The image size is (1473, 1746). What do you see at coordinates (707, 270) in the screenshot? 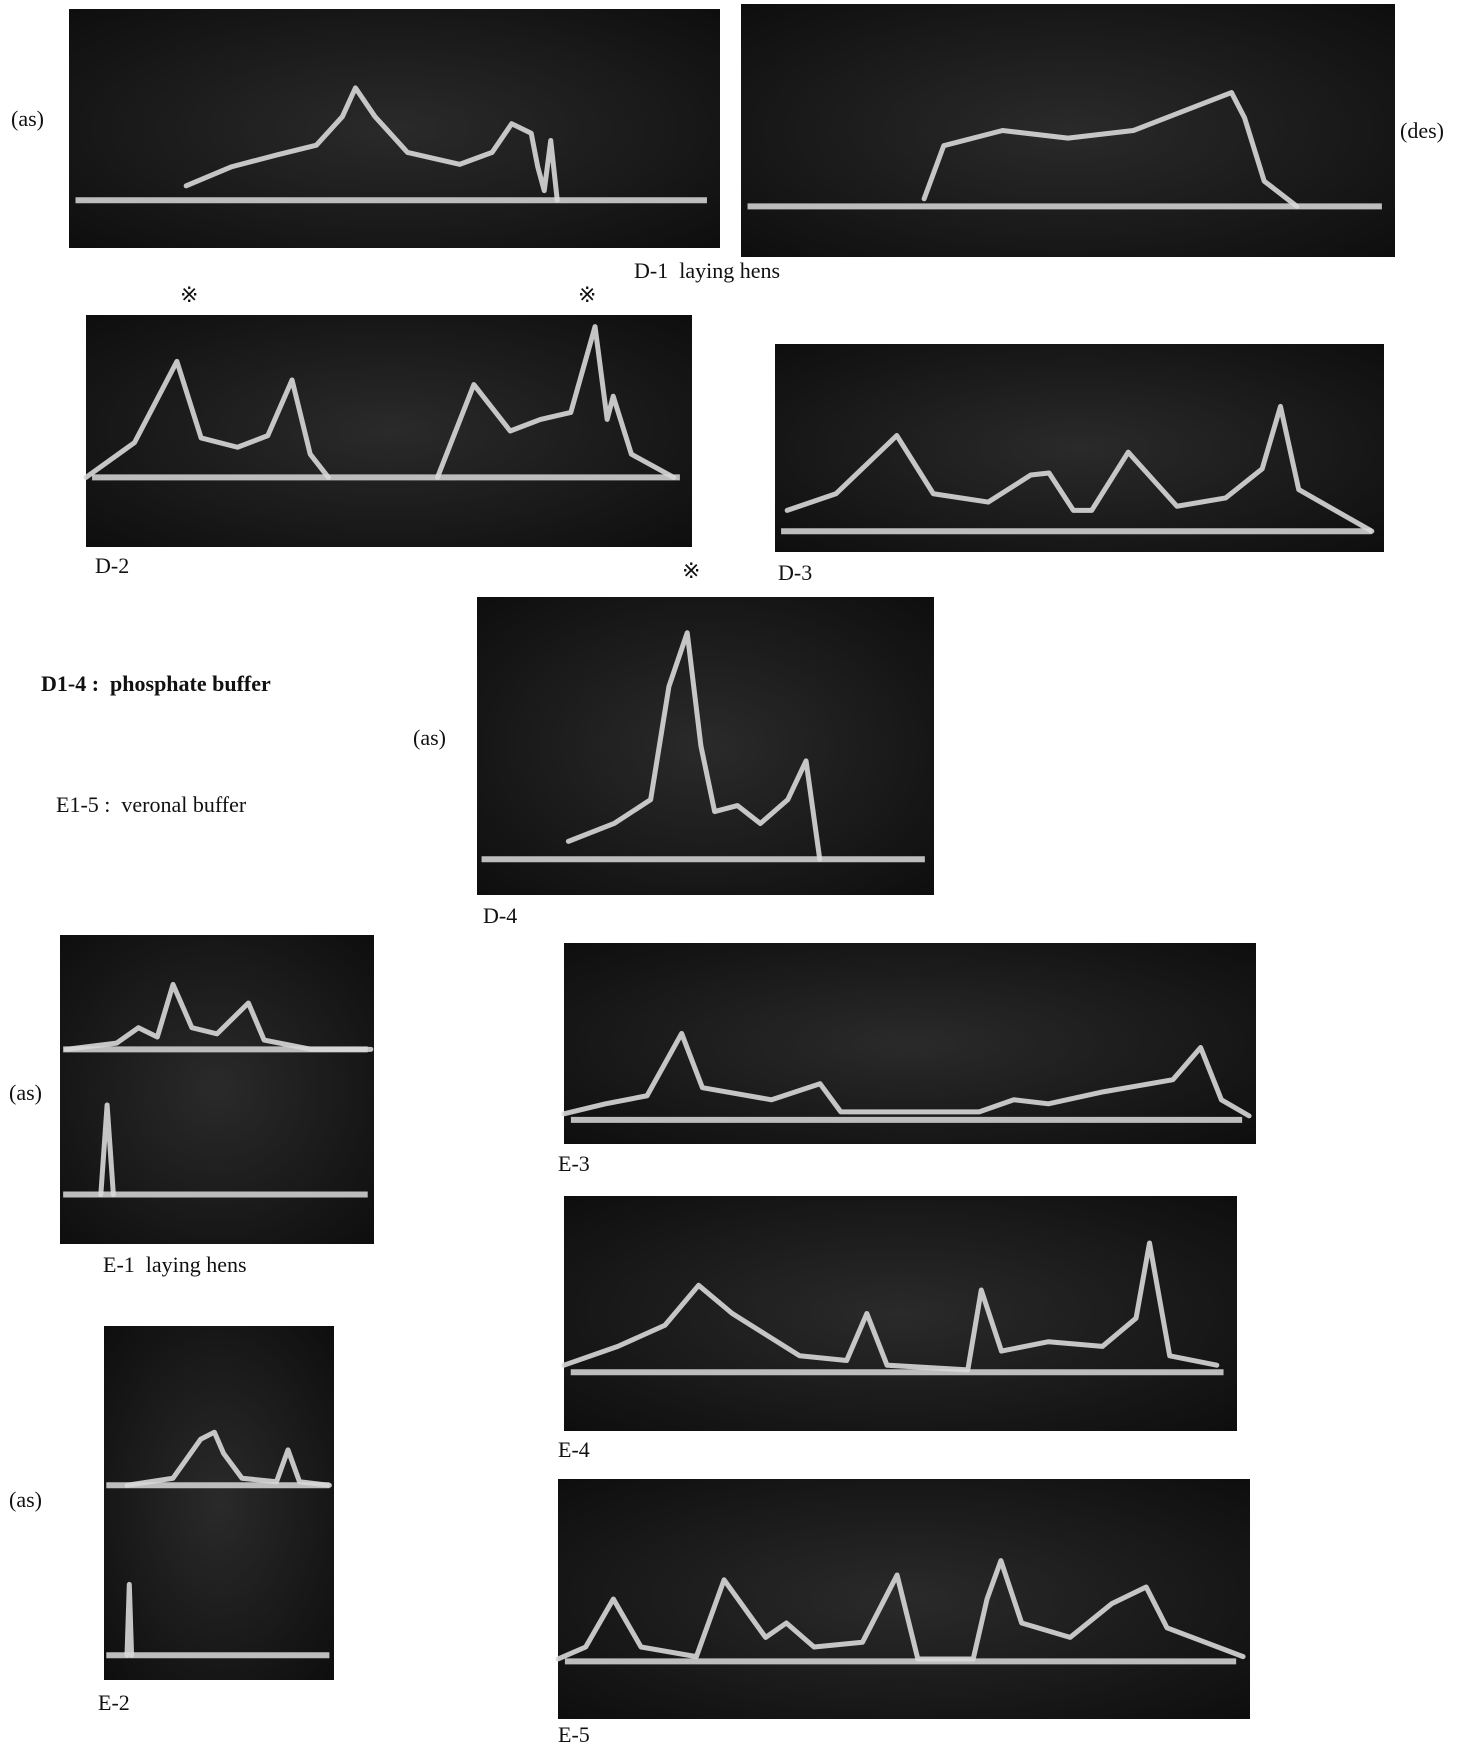
I see `caption: D-1 laying hens` at bounding box center [707, 270].